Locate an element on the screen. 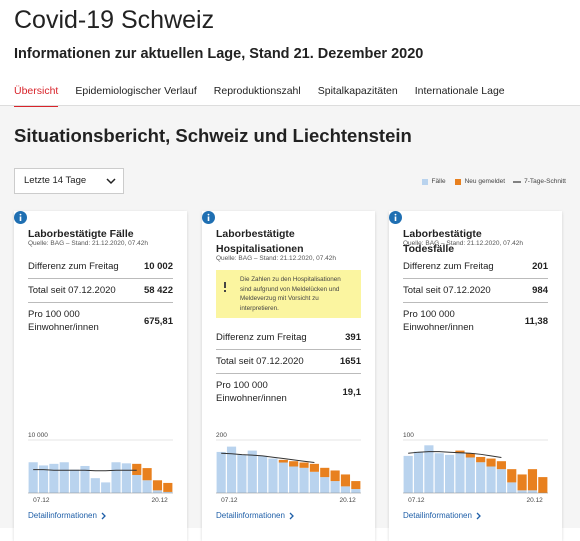 This screenshot has width=580, height=541. tab: Epidemiologischer Verlauf is located at coordinates (136, 91).